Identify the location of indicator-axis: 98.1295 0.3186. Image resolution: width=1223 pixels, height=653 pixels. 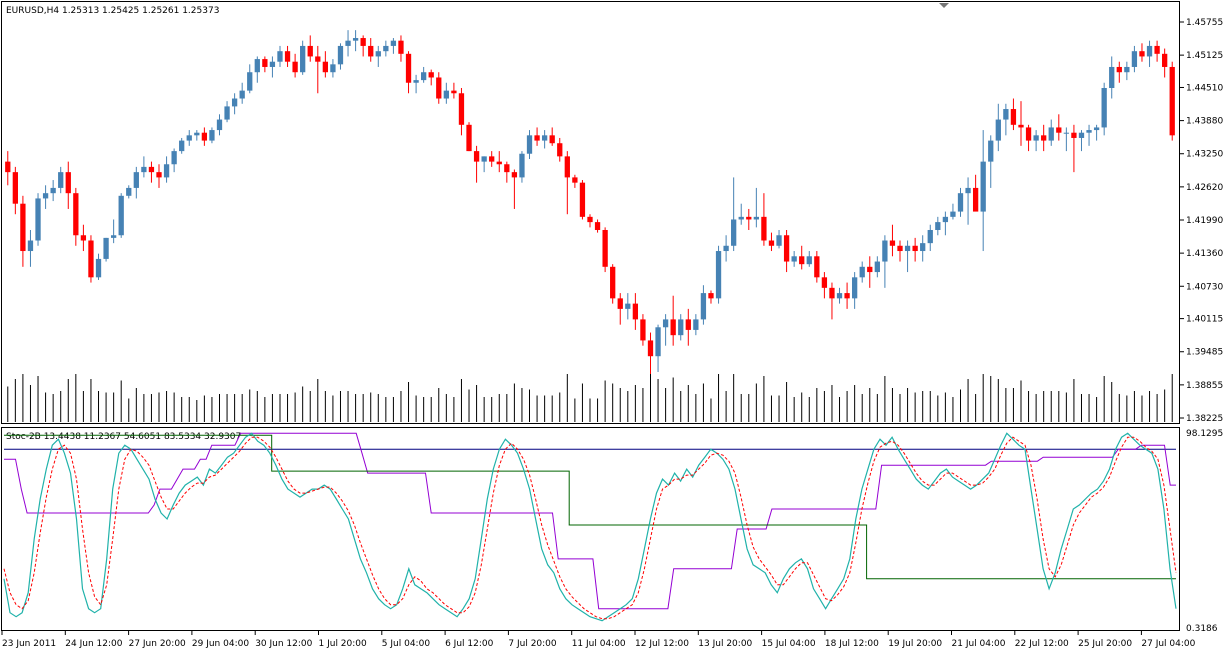
(1204, 531).